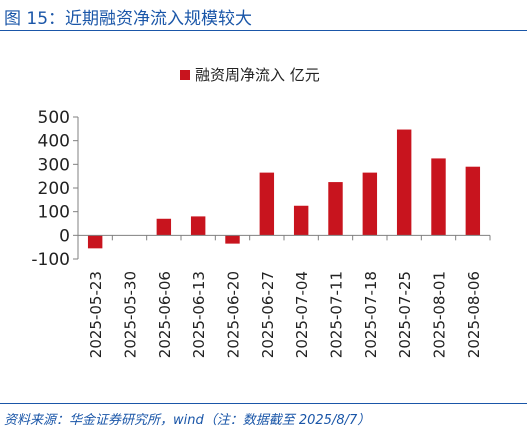  I want to click on x-tick-label: 2025-08-06, so click(474, 314).